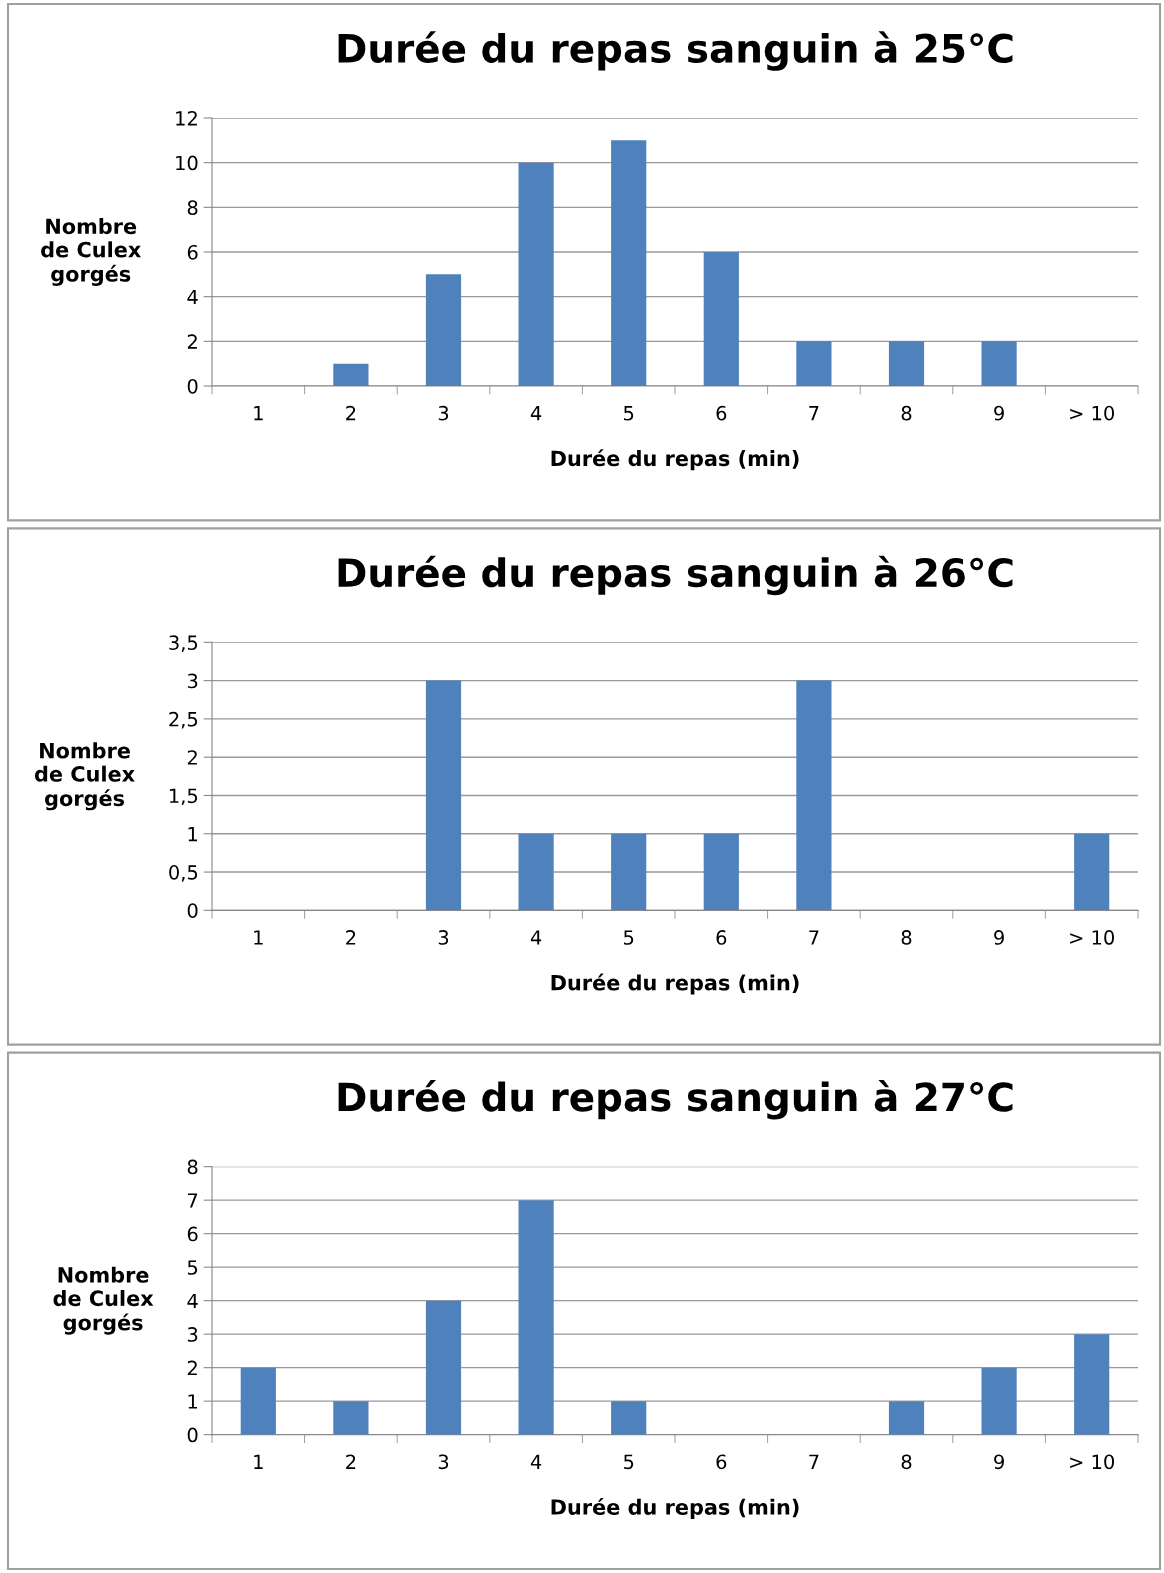 This screenshot has width=1164, height=1573. I want to click on y-tick-label: 7, so click(193, 1200).